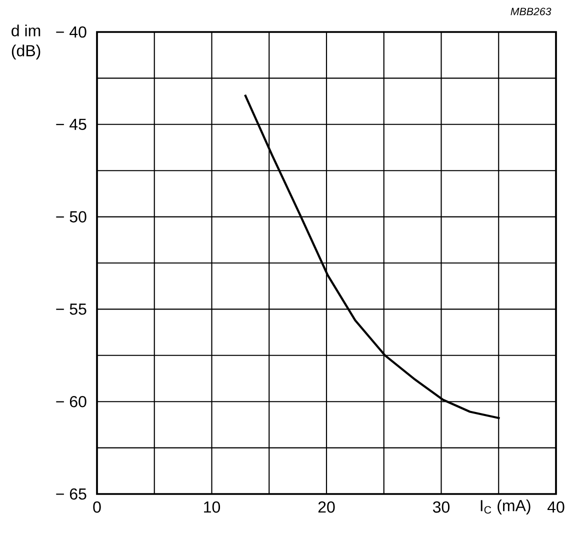 Image resolution: width=571 pixels, height=547 pixels. I want to click on x-tick-label: 20, so click(326, 507).